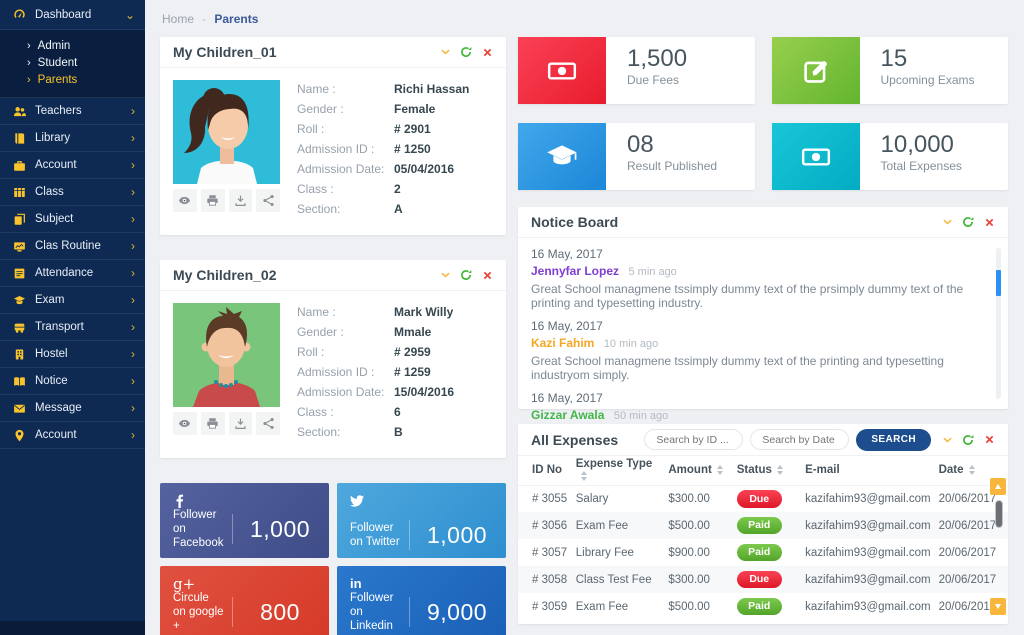  I want to click on detail-row: Roll : # 2901, so click(395, 129).